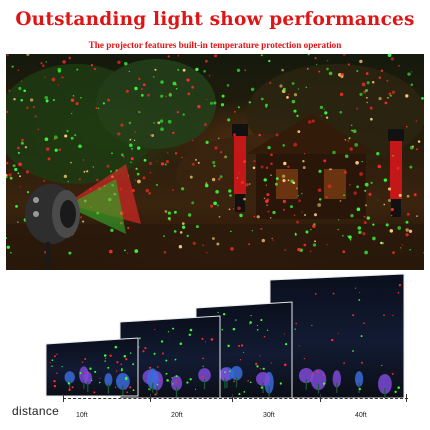  I want to click on headline: Outstanding light show performances, so click(215, 19).